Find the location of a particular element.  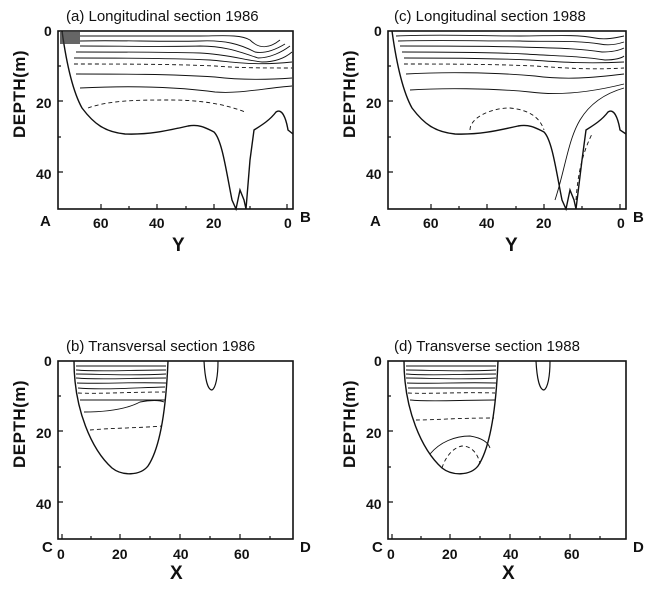

panel-b-isolines is located at coordinates (121, 398).